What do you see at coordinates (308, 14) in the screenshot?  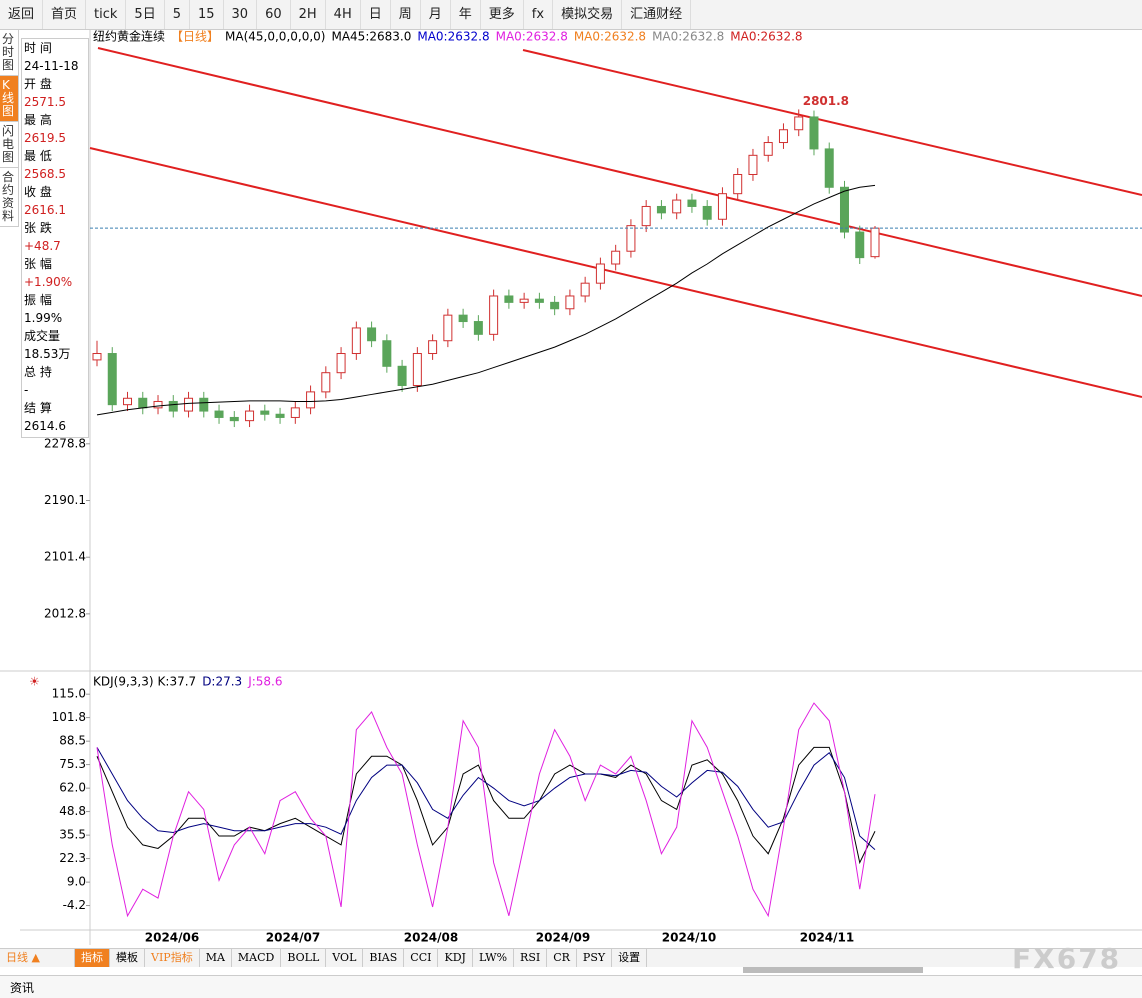 I see `toolbar-button: 2H` at bounding box center [308, 14].